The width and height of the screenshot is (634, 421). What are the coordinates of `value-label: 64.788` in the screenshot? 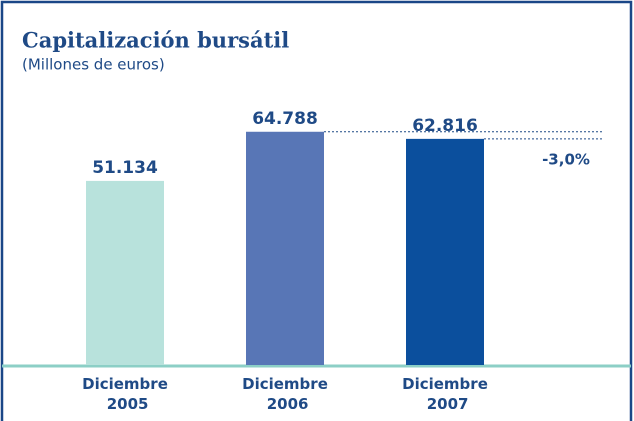 It's located at (285, 119).